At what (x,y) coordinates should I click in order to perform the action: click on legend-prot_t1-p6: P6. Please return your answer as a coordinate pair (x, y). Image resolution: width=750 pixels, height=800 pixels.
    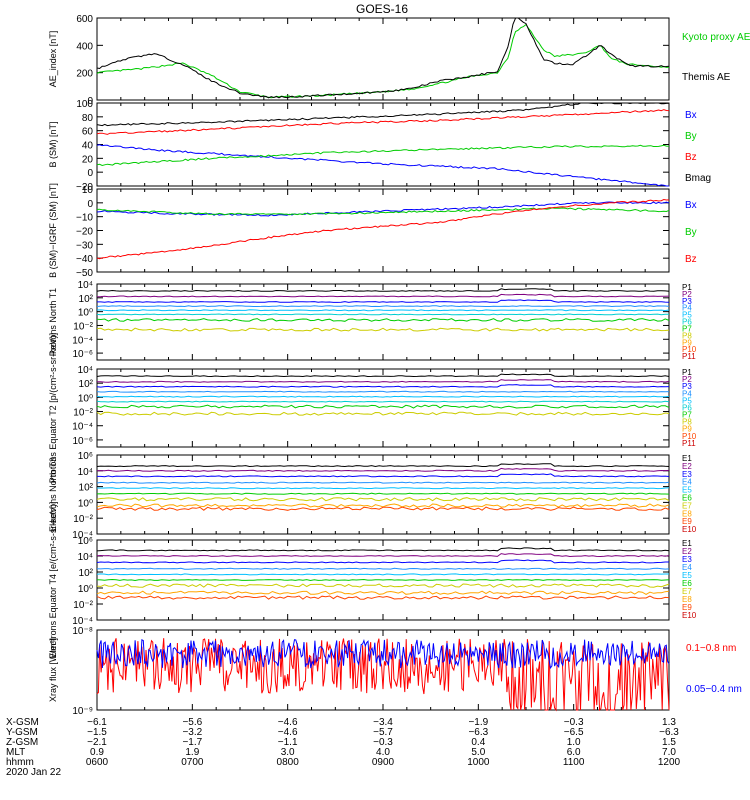
    Looking at the image, I should click on (687, 322).